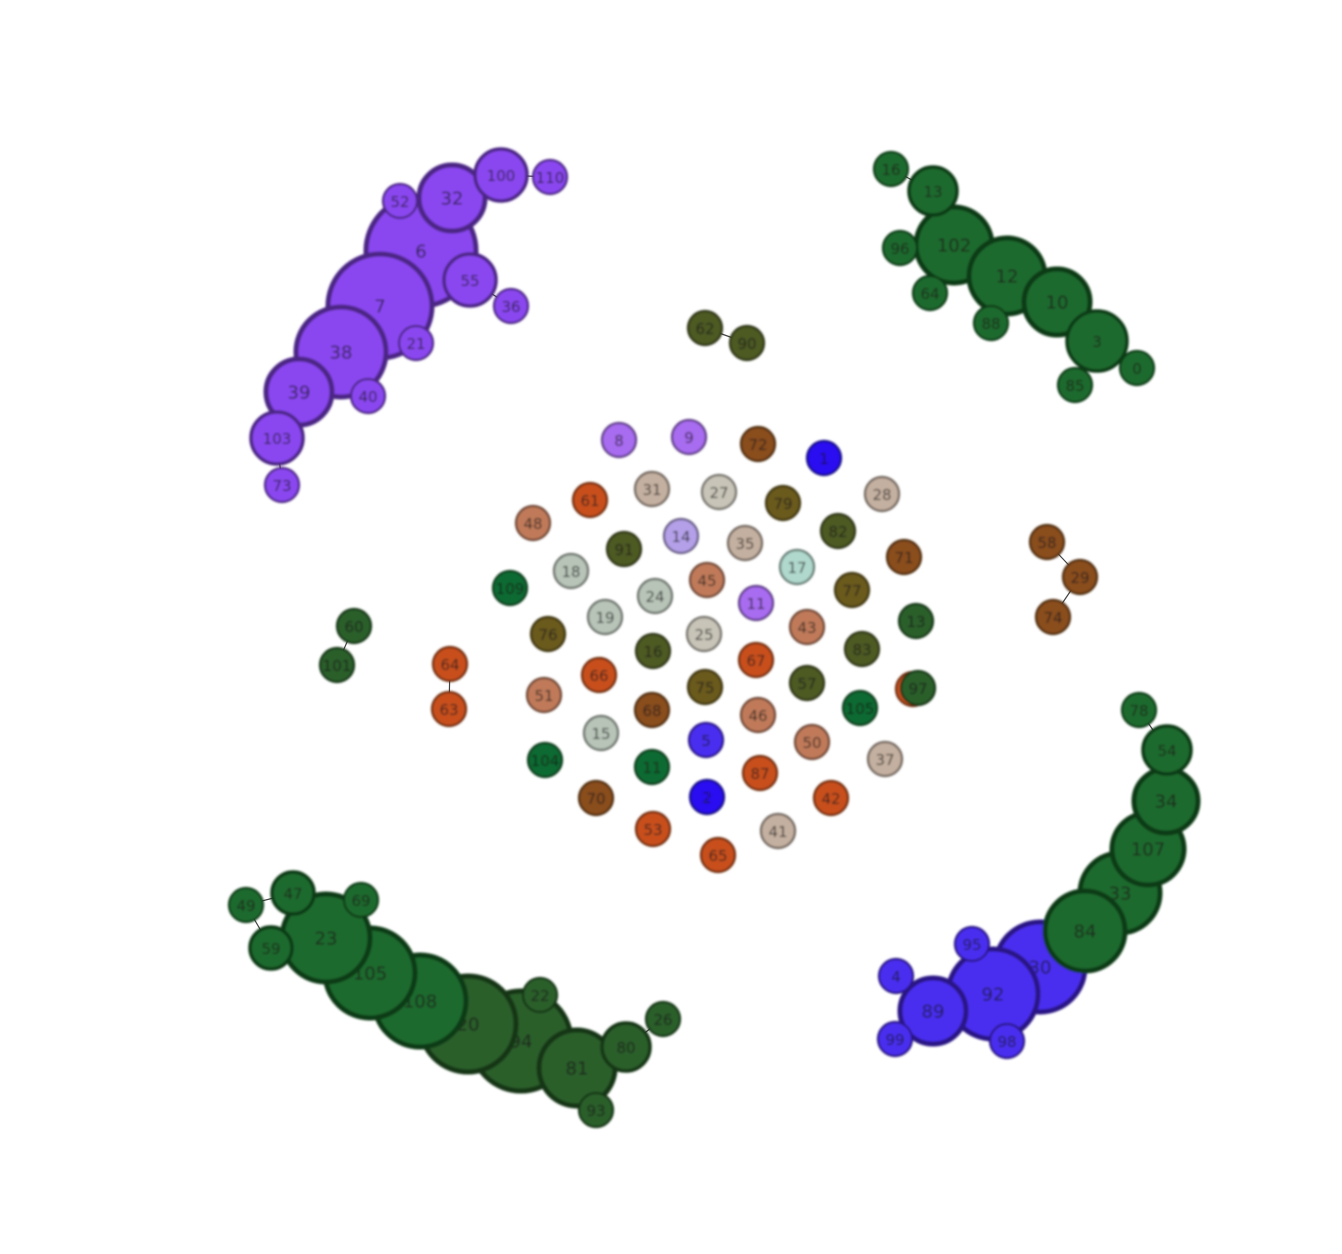  Describe the element at coordinates (1097, 341) in the screenshot. I see `node-3: 3` at that location.